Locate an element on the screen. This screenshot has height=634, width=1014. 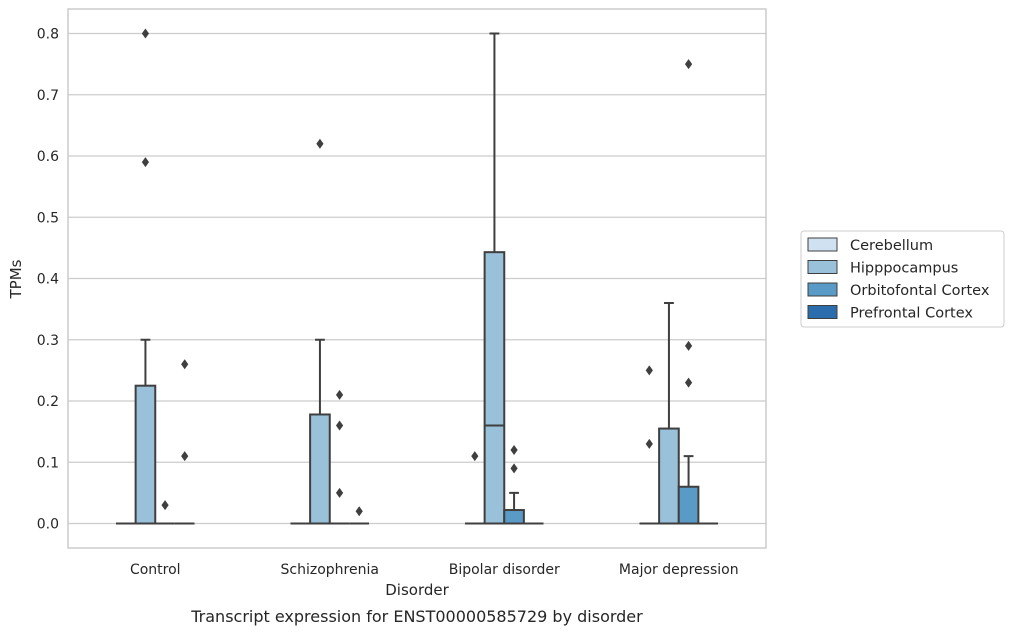
legend-label: Orbitofontal Cortex is located at coordinates (920, 291).